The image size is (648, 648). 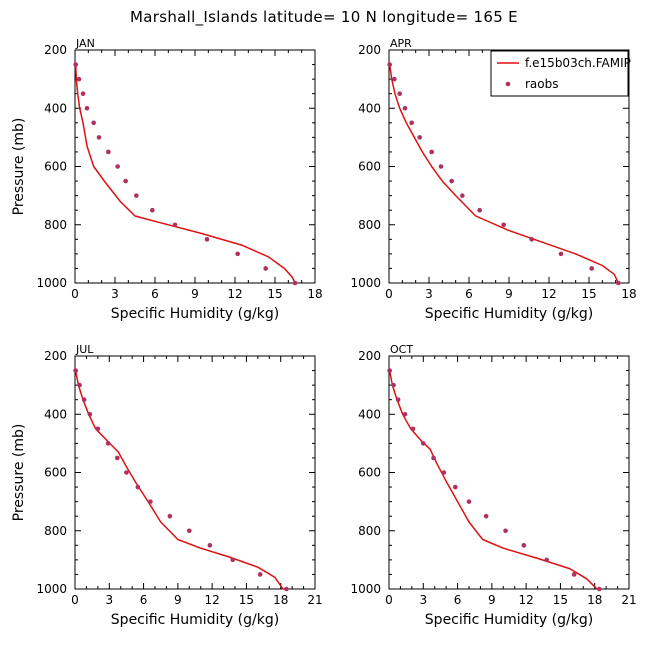 What do you see at coordinates (84, 349) in the screenshot?
I see `panel-title: JUL` at bounding box center [84, 349].